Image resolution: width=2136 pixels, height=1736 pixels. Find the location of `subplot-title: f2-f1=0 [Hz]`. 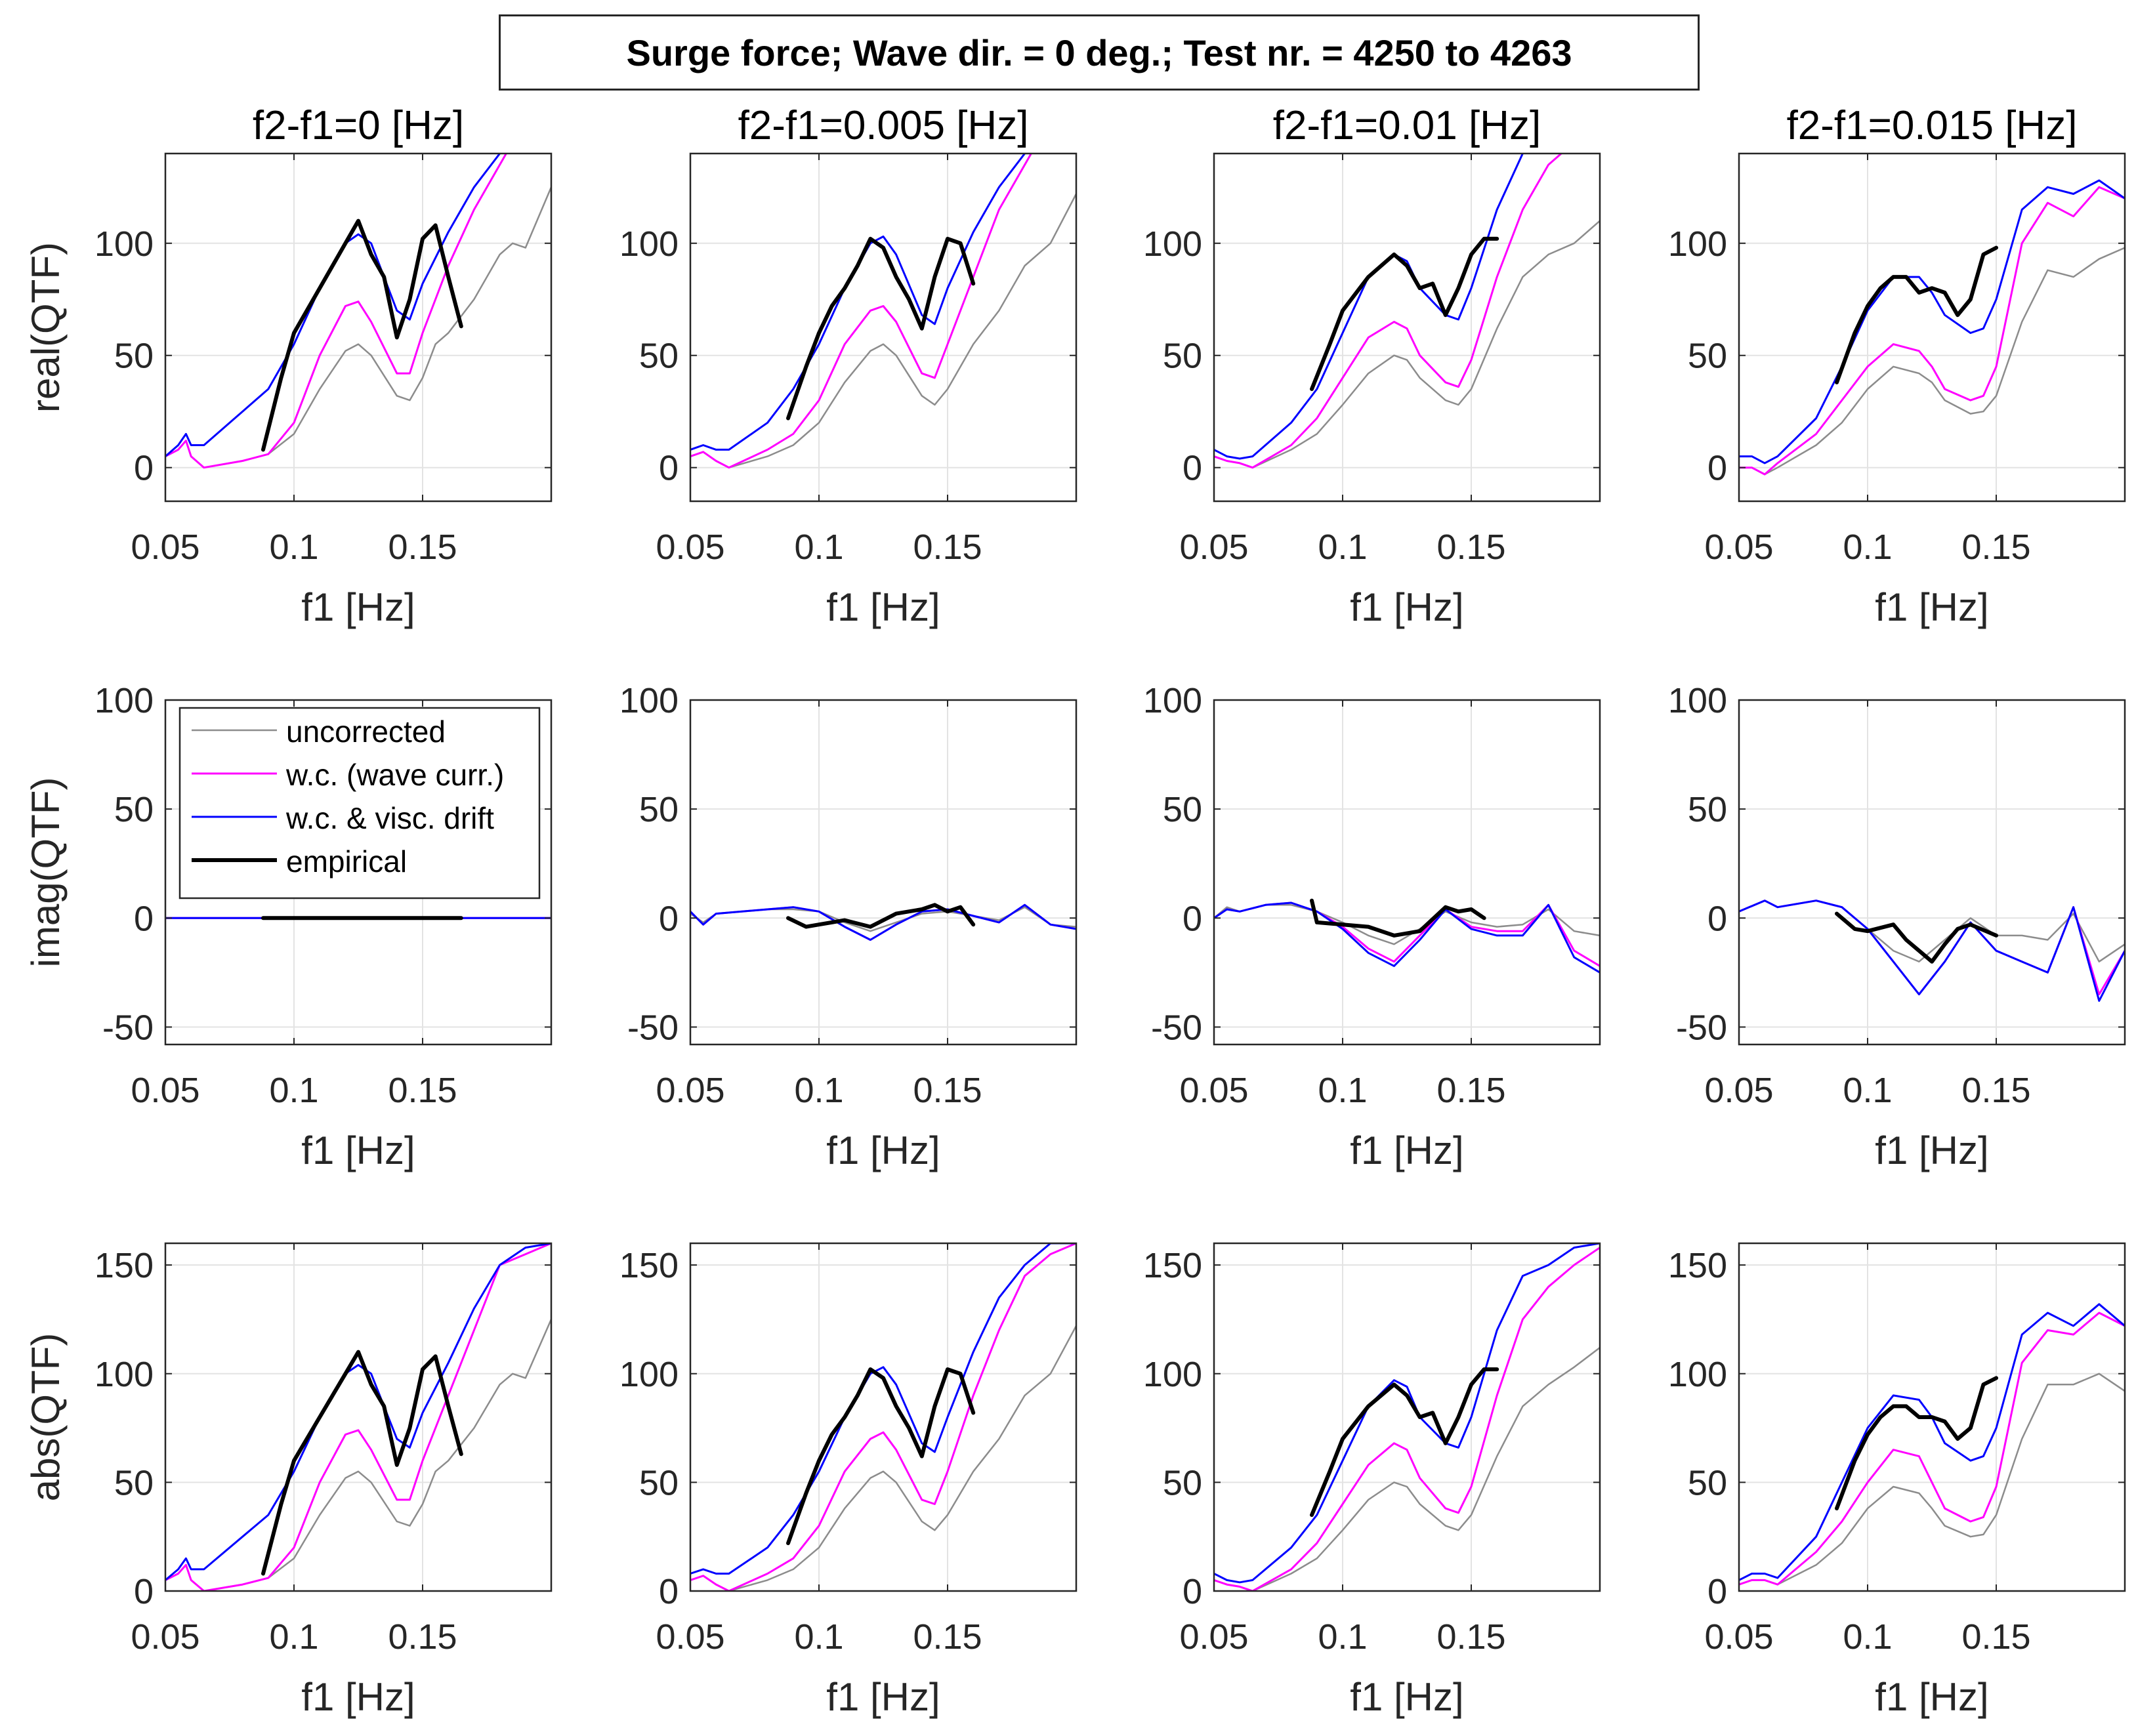

subplot-title: f2-f1=0 [Hz] is located at coordinates (358, 125).